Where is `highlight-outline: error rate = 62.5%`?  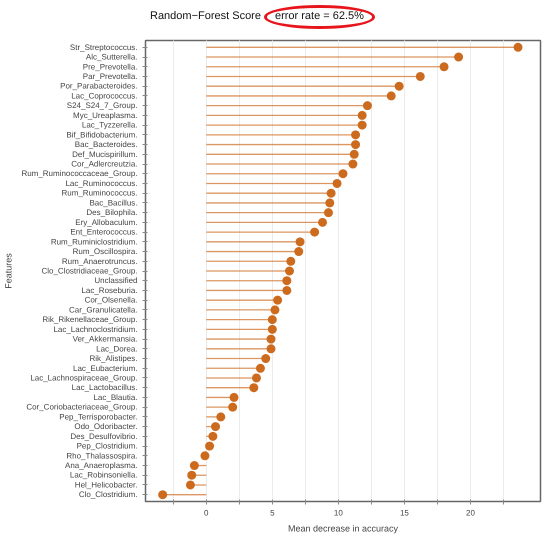 highlight-outline: error rate = 62.5% is located at coordinates (319, 17).